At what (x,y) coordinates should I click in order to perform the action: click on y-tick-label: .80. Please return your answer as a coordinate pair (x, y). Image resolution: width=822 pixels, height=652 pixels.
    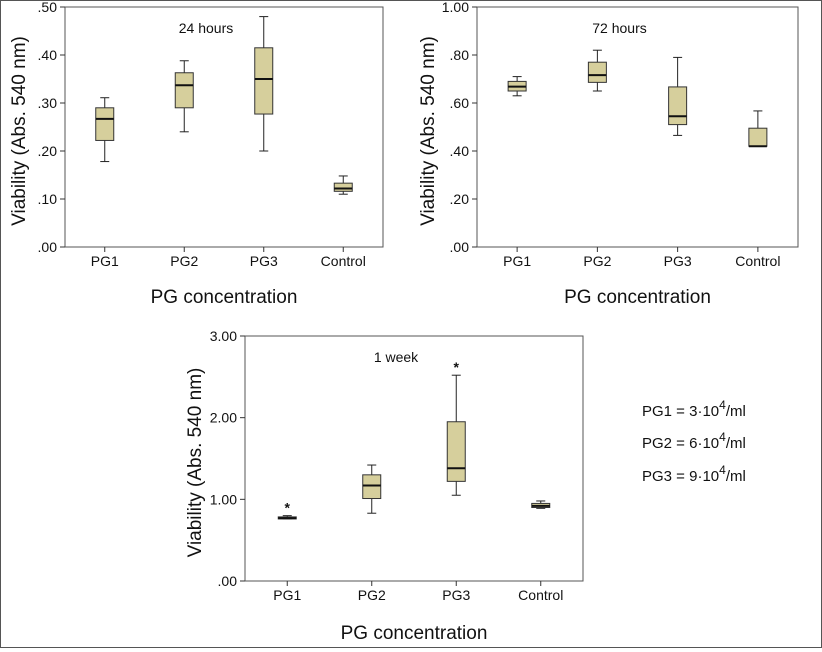
    Looking at the image, I should click on (460, 55).